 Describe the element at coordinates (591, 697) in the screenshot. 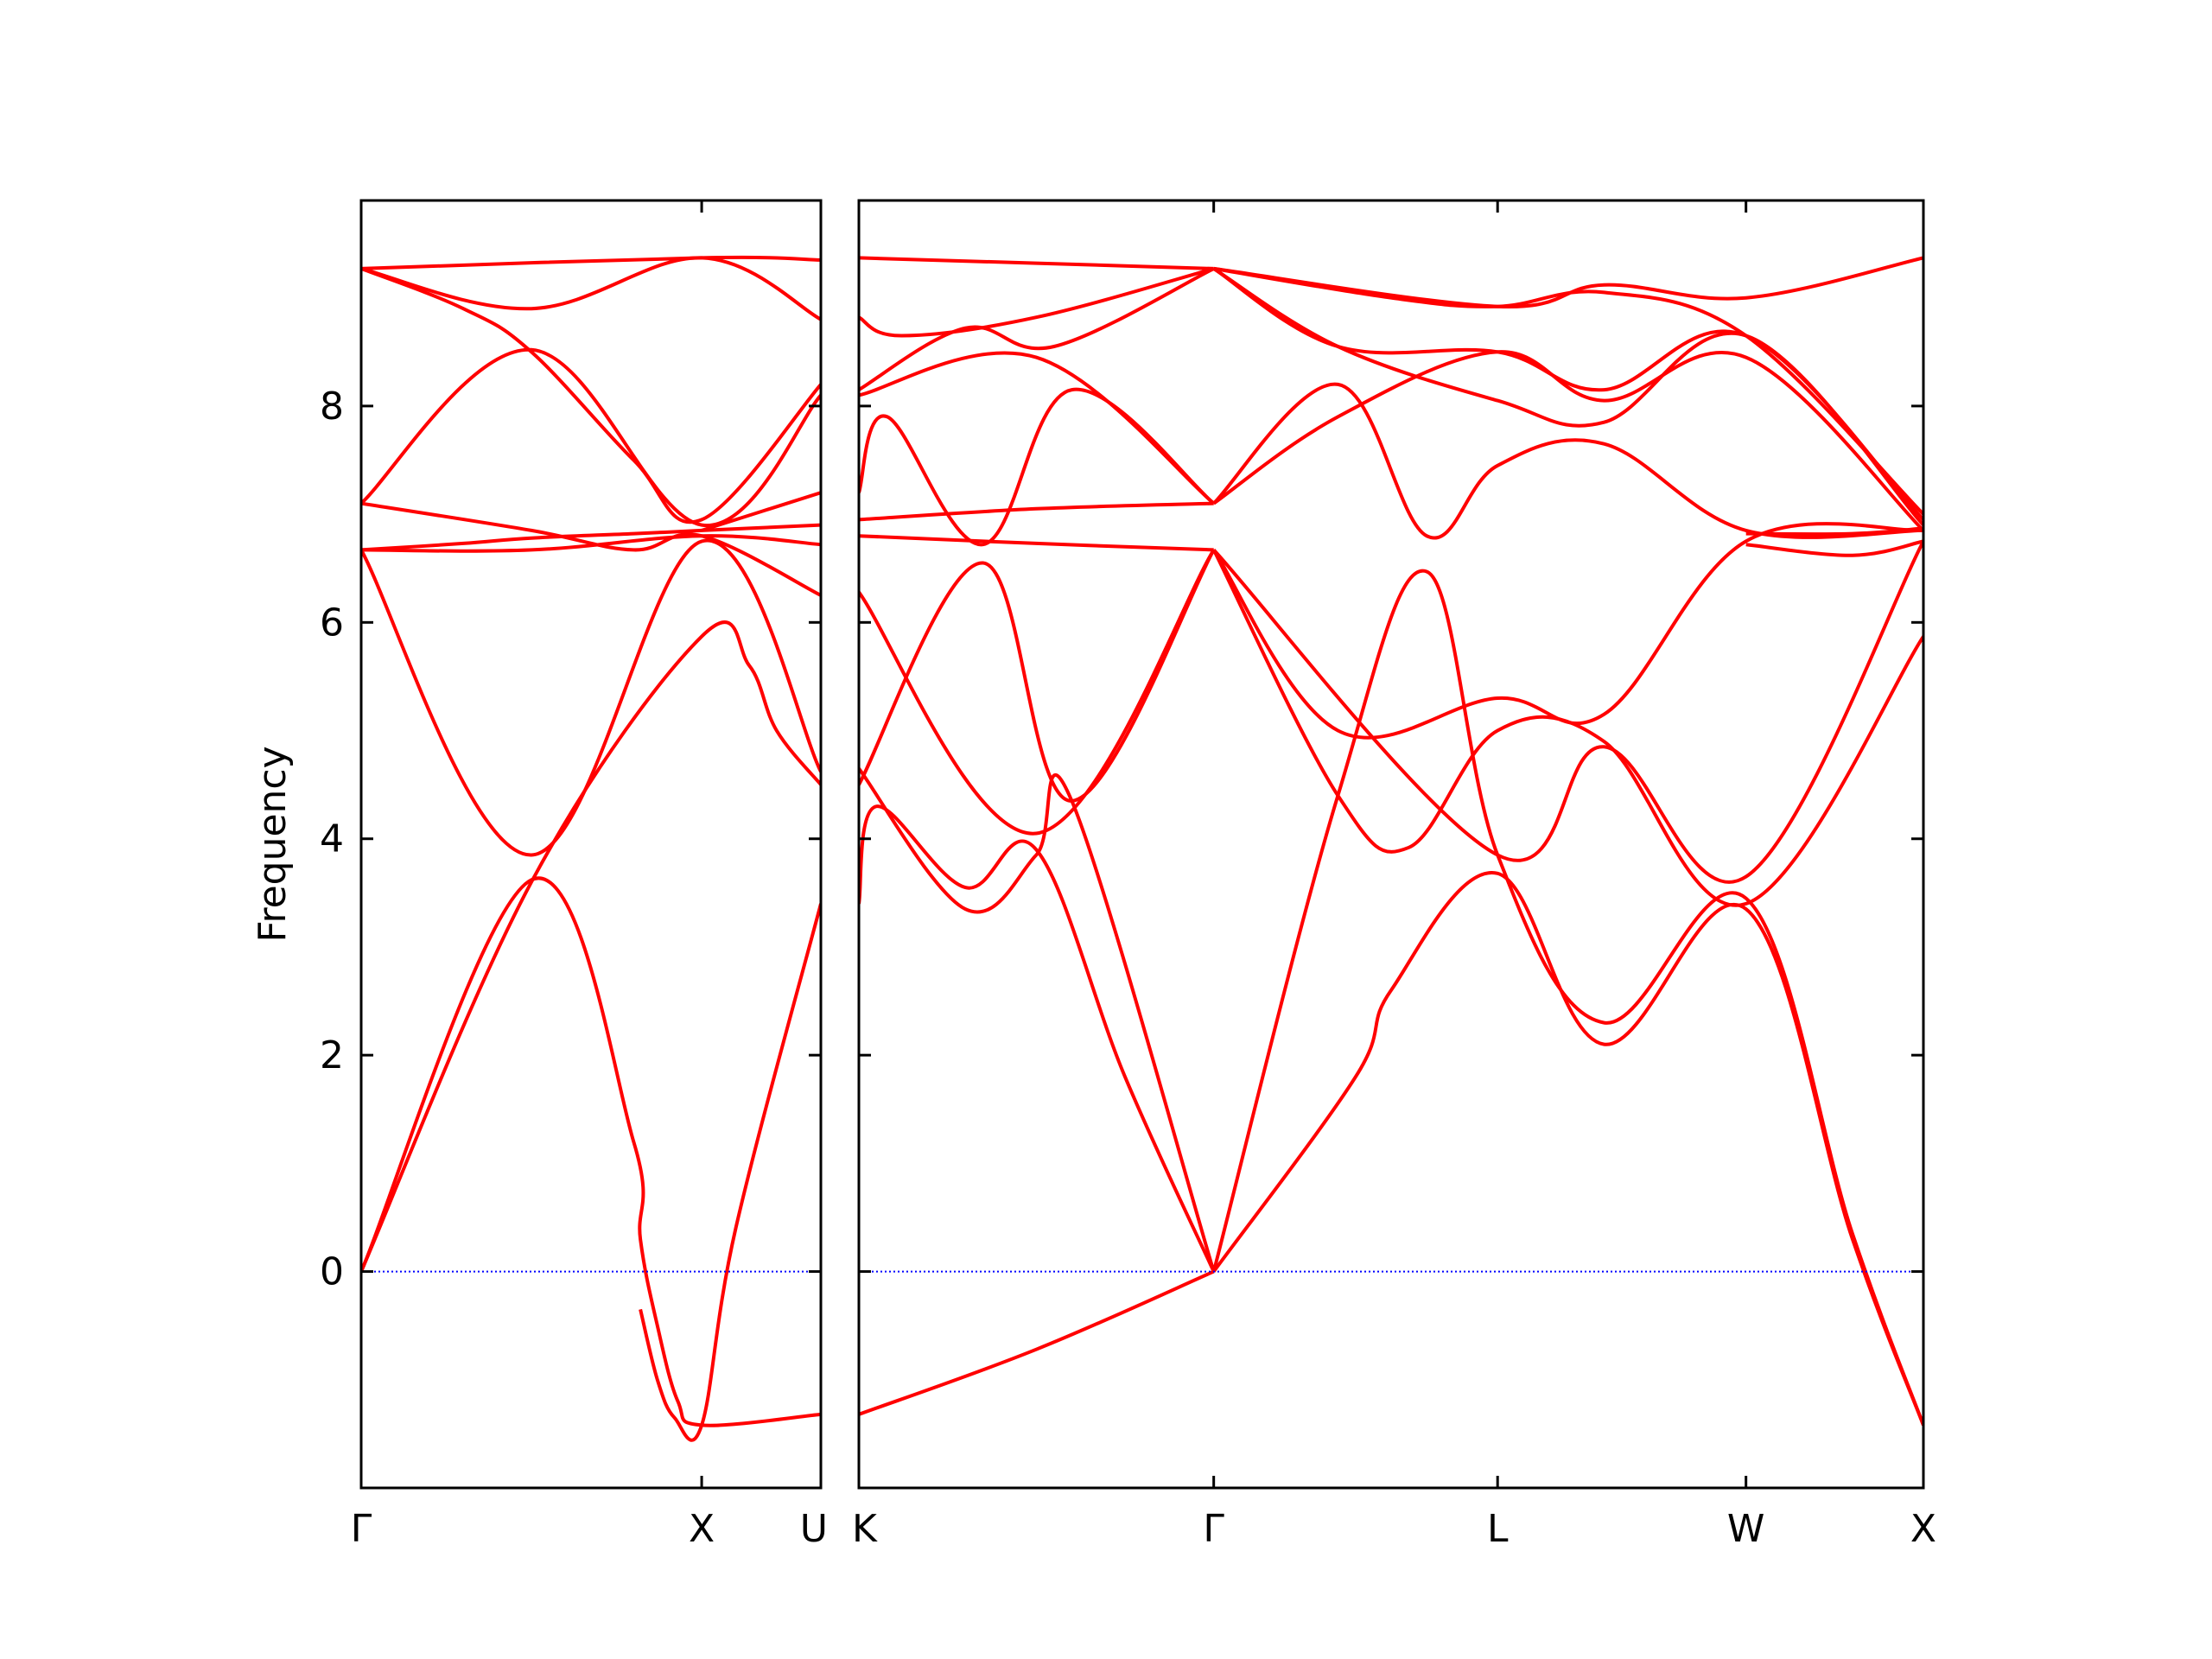

I see `left-band-b3` at that location.